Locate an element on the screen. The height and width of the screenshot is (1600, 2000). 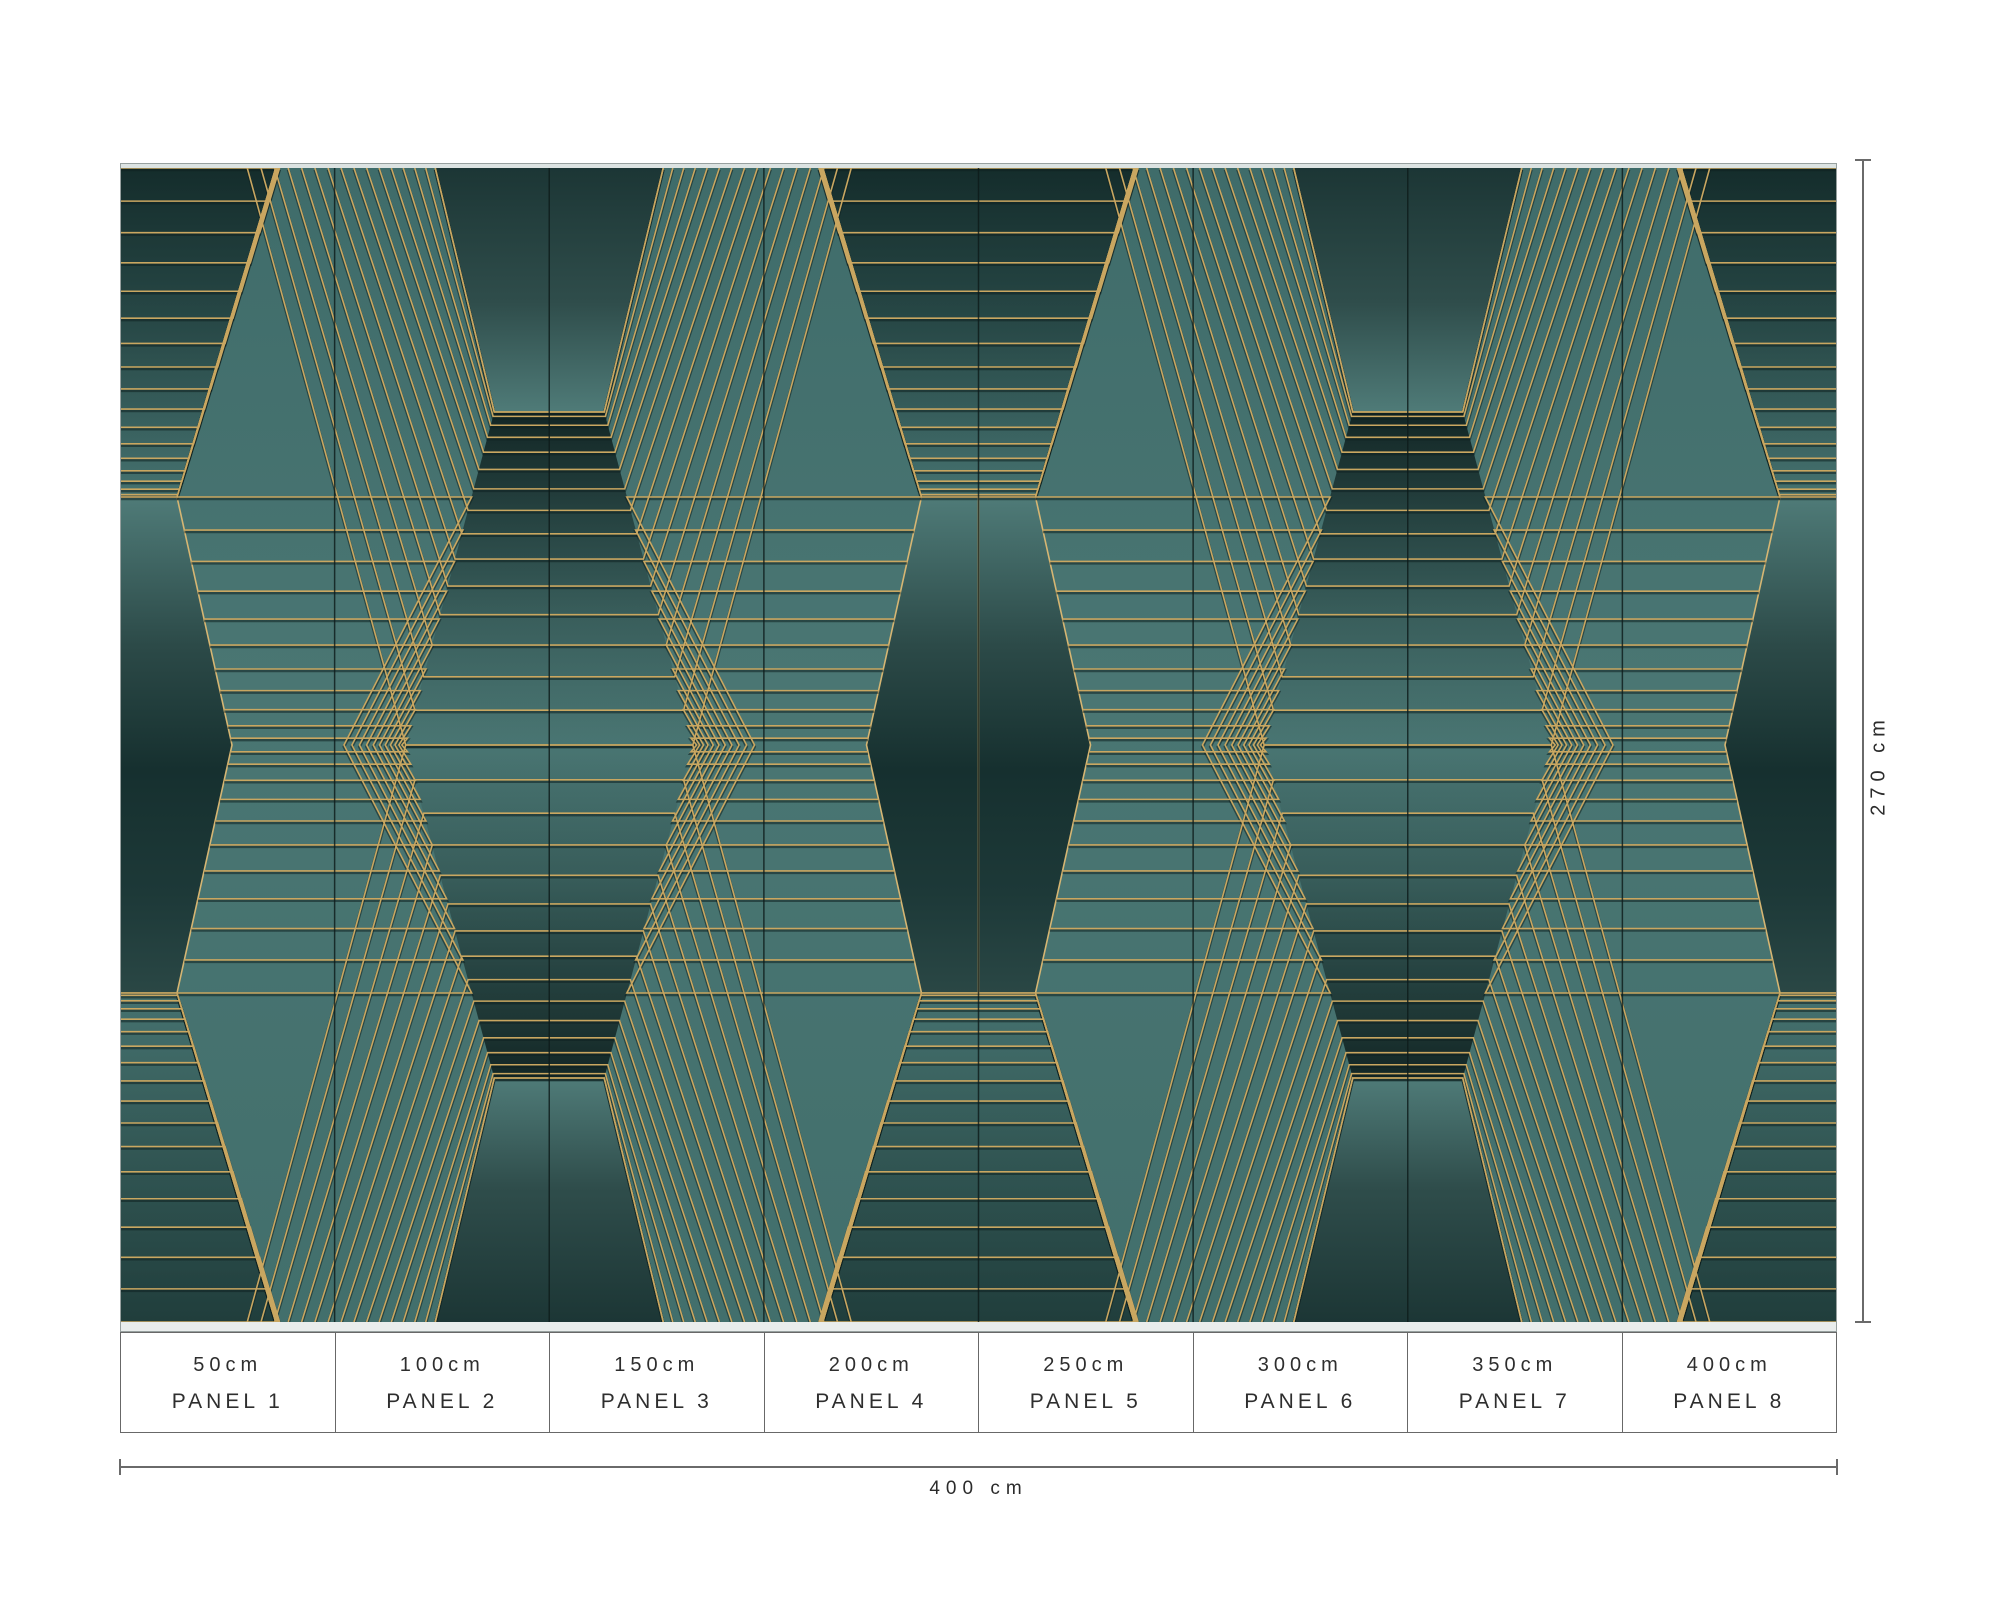
width-dimension-line is located at coordinates (978, 1467).